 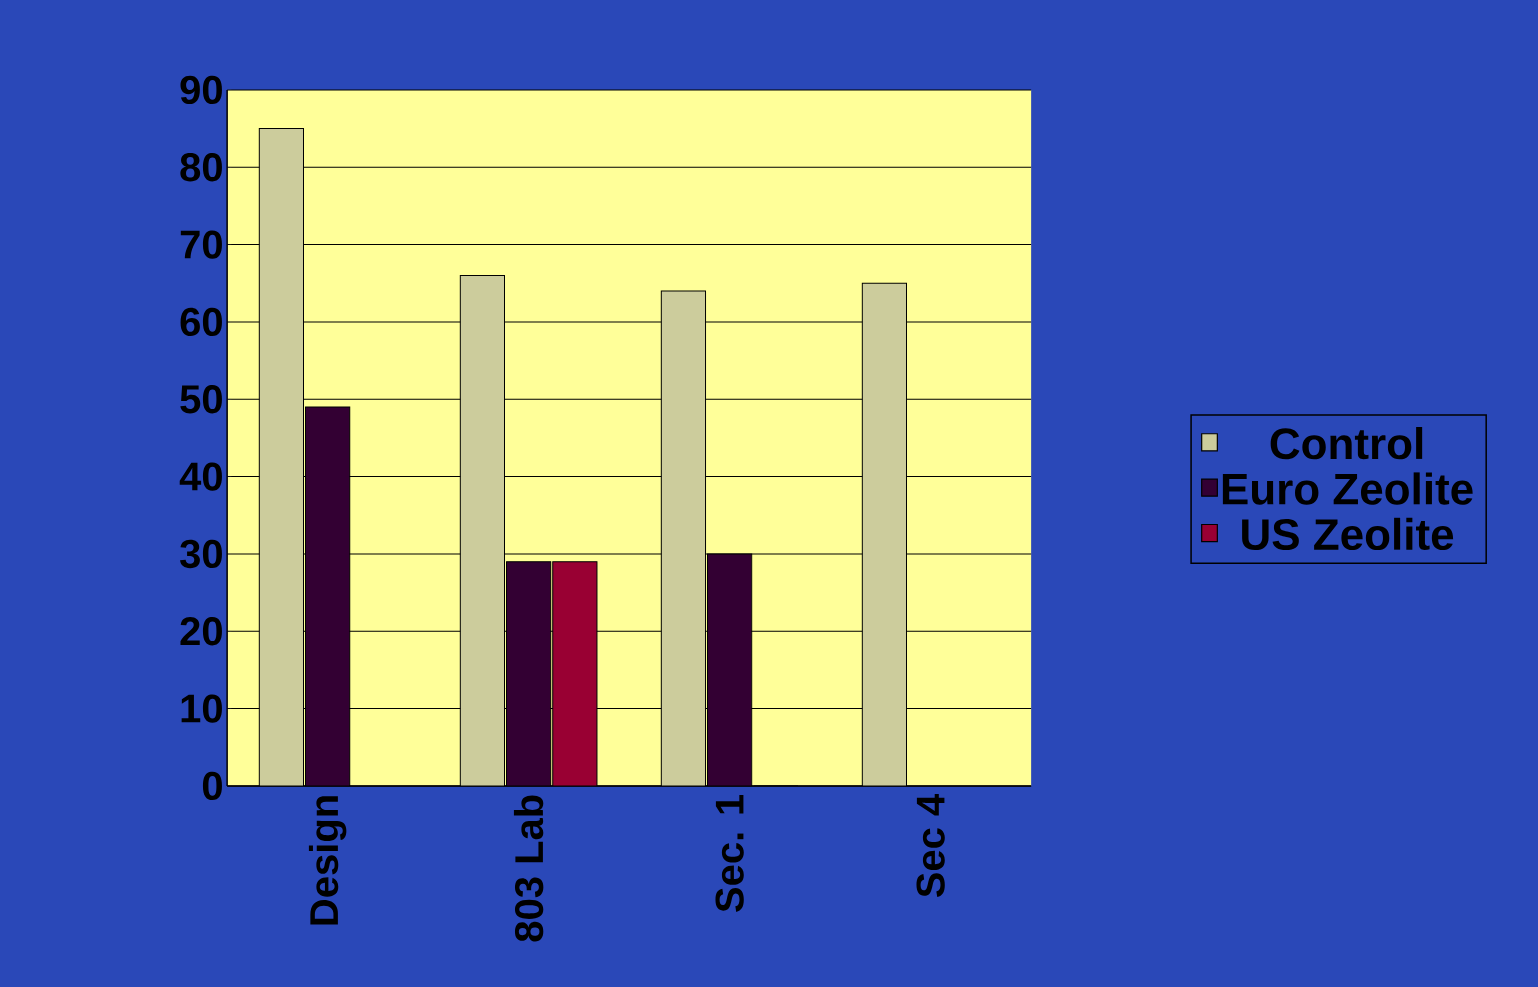 What do you see at coordinates (1348, 534) in the screenshot?
I see `legend-label: US Zeolite` at bounding box center [1348, 534].